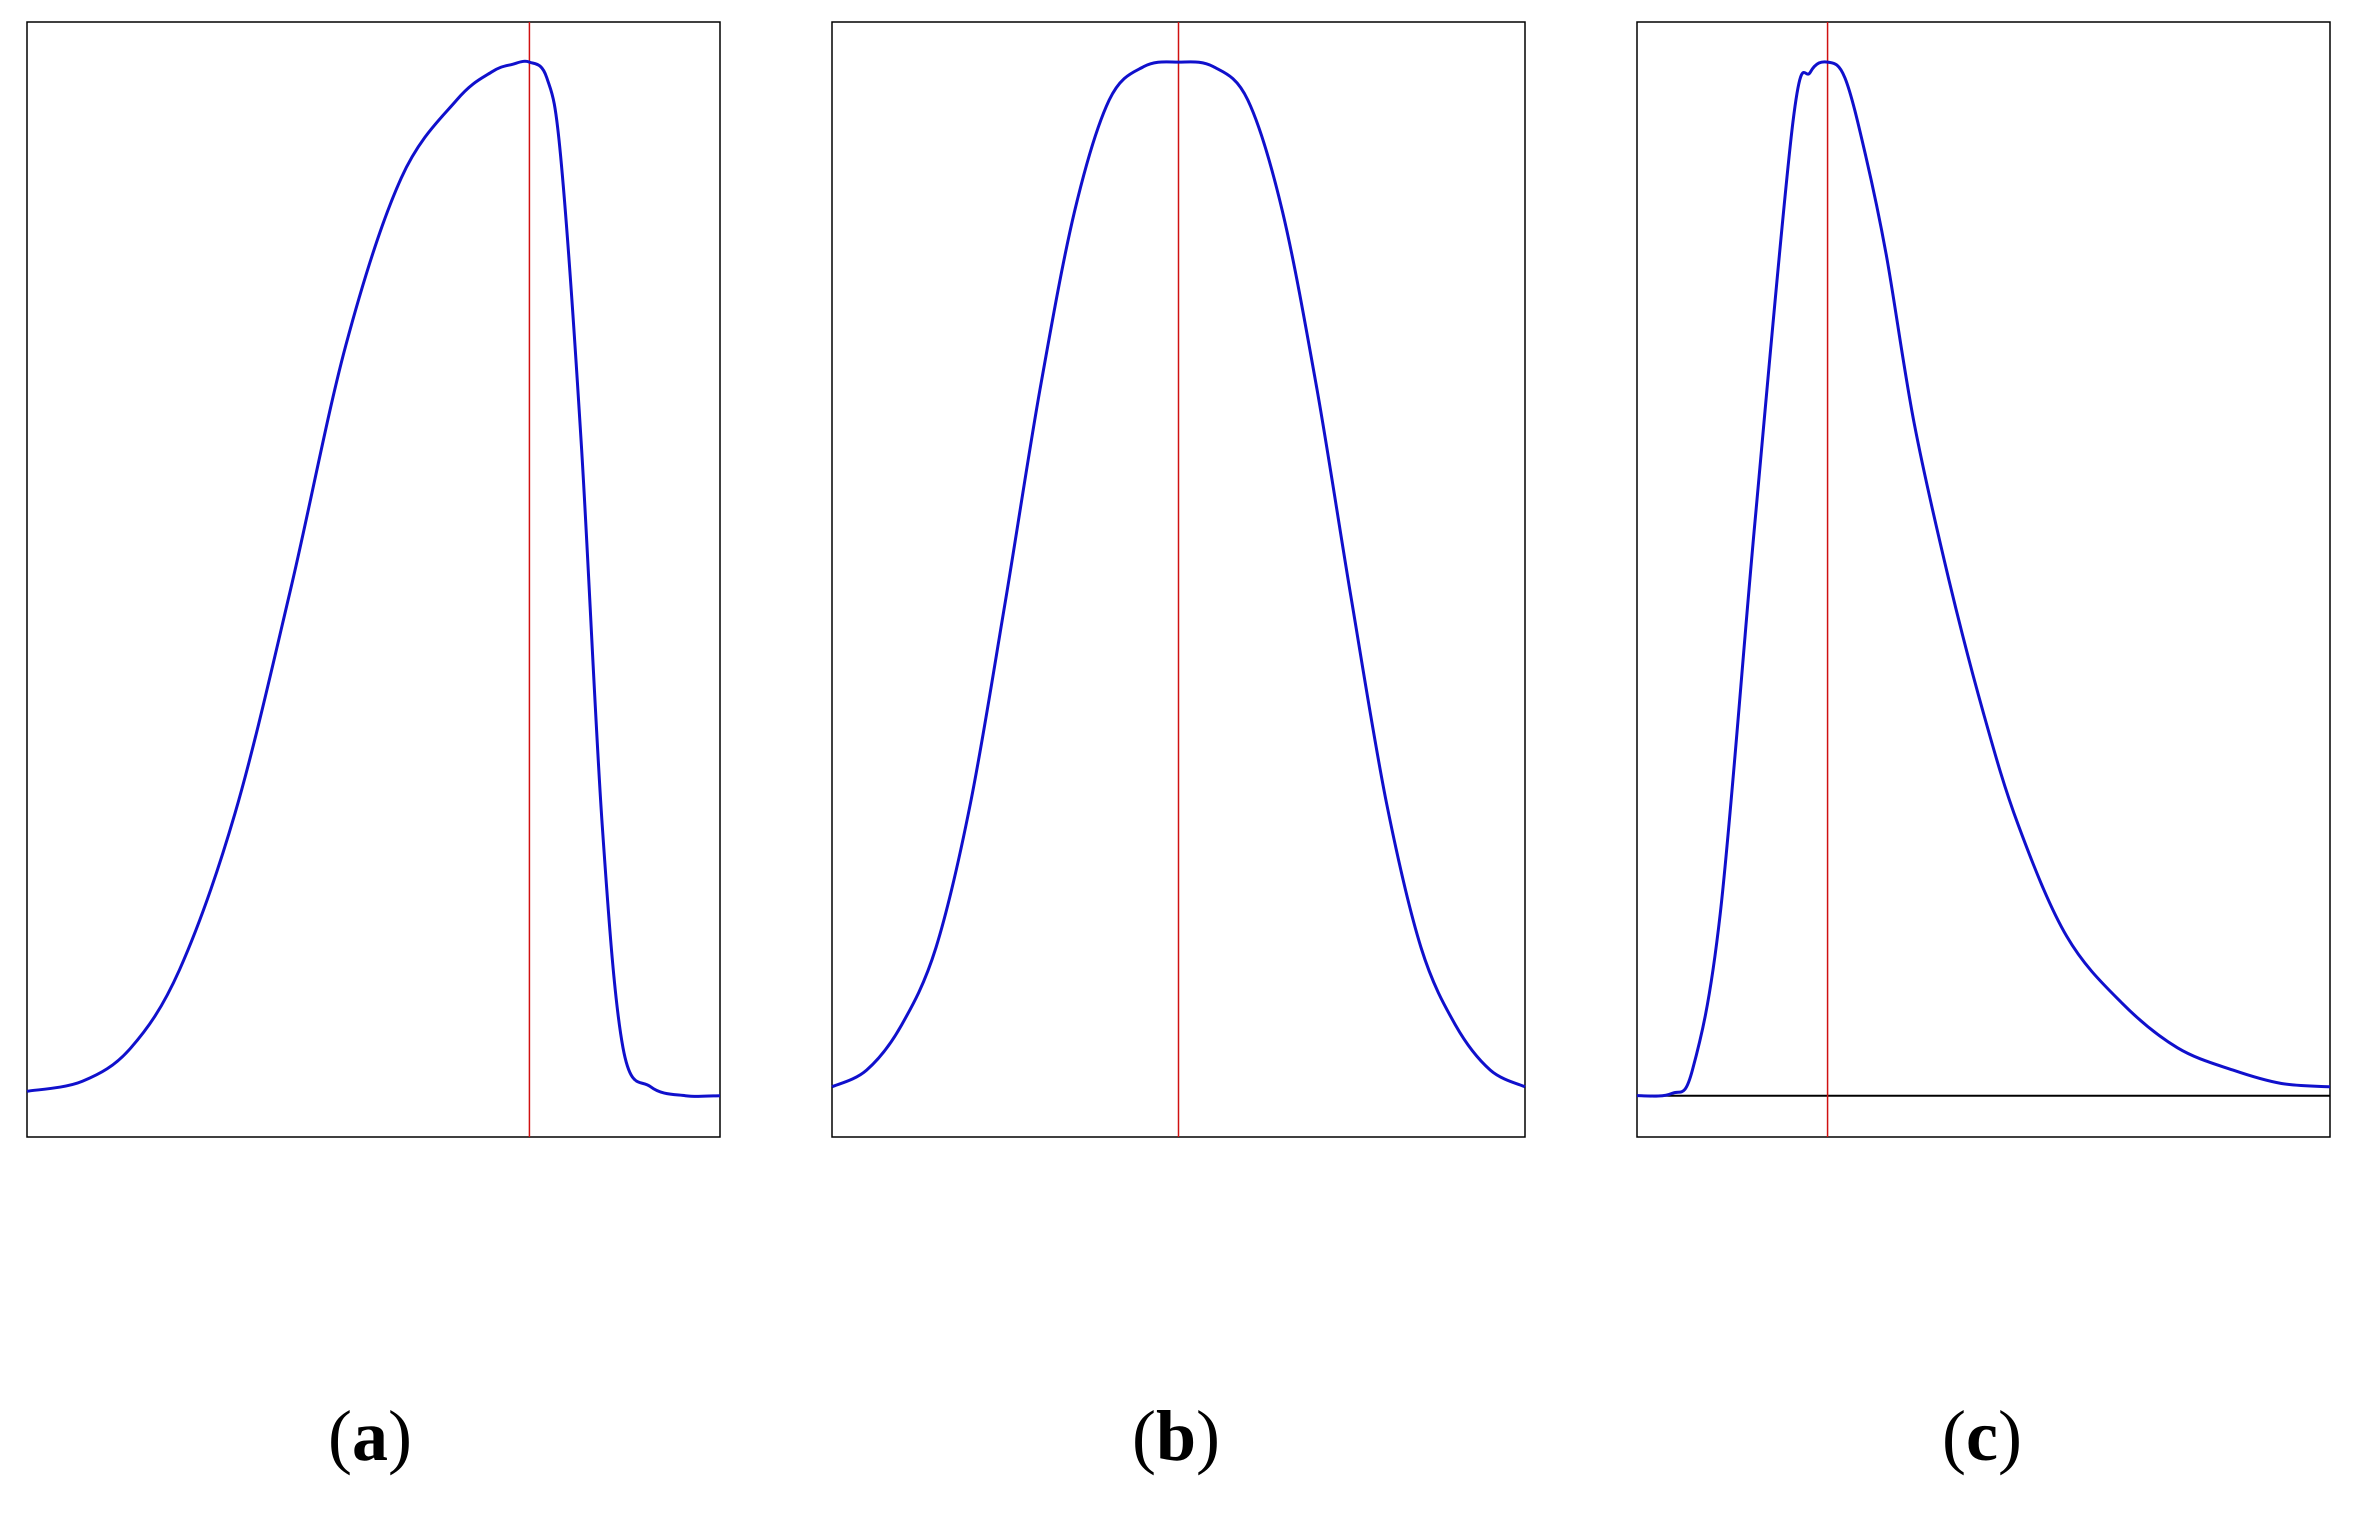  Describe the element at coordinates (370, 1436) in the screenshot. I see `panel-label-a: (a)` at that location.